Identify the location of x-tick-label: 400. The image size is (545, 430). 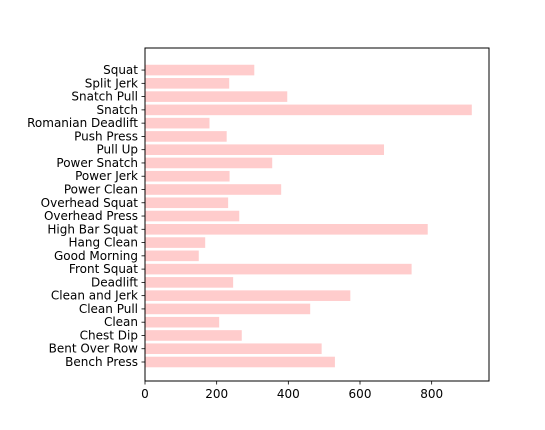
(288, 394).